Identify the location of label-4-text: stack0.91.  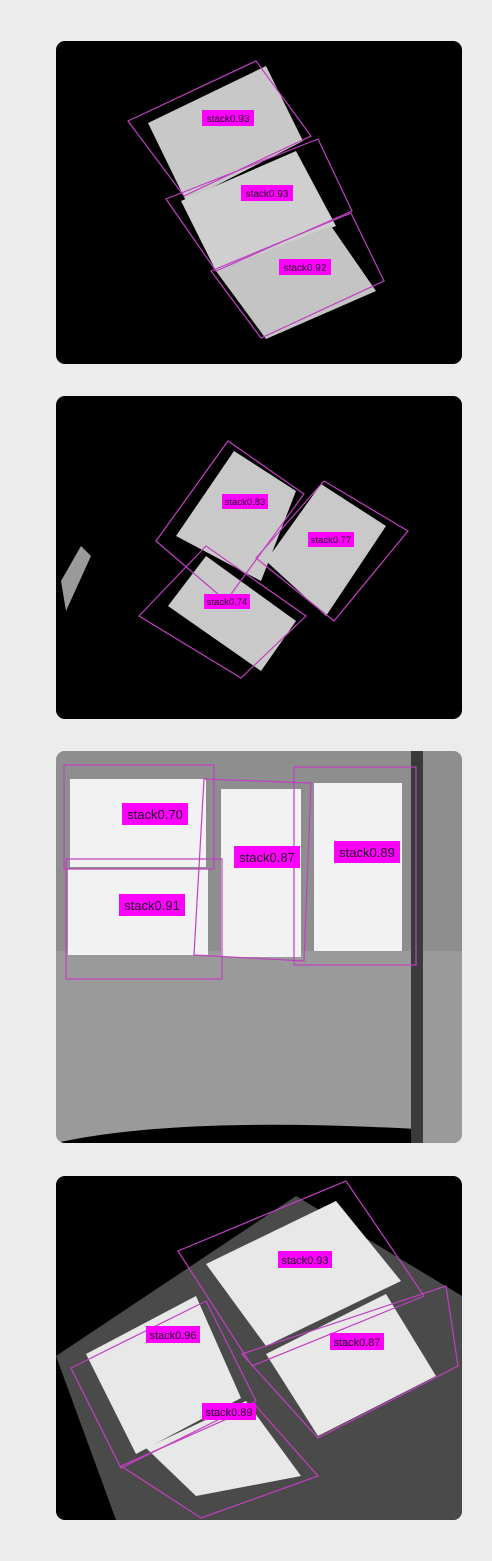
(152, 905).